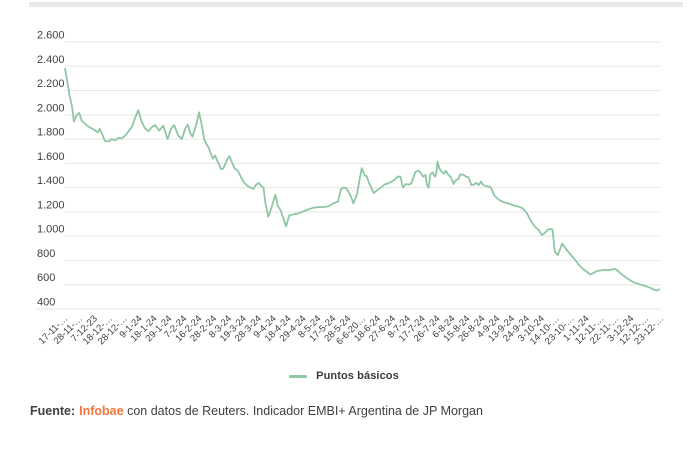  Describe the element at coordinates (46, 303) in the screenshot. I see `svg-text: 400` at that location.